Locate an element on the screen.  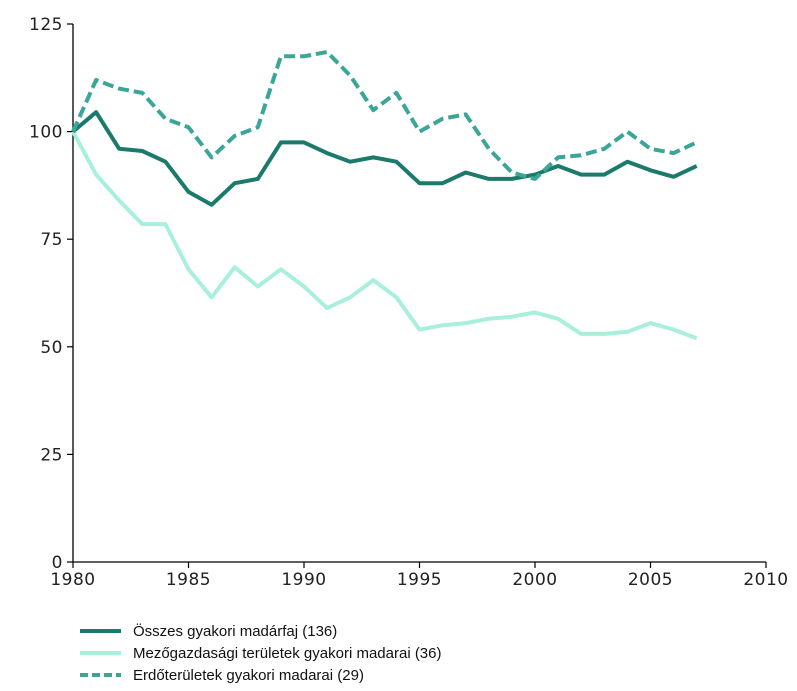
x-tick-label: 2000 is located at coordinates (534, 580).